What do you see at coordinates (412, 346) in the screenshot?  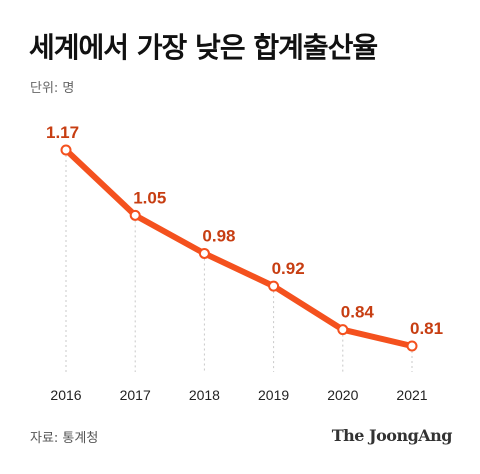 I see `data-point-2021` at bounding box center [412, 346].